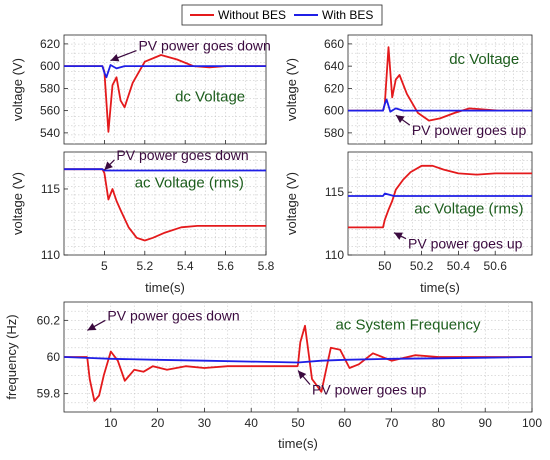 The width and height of the screenshot is (550, 460). I want to click on x-tick-label: 50.4, so click(459, 266).